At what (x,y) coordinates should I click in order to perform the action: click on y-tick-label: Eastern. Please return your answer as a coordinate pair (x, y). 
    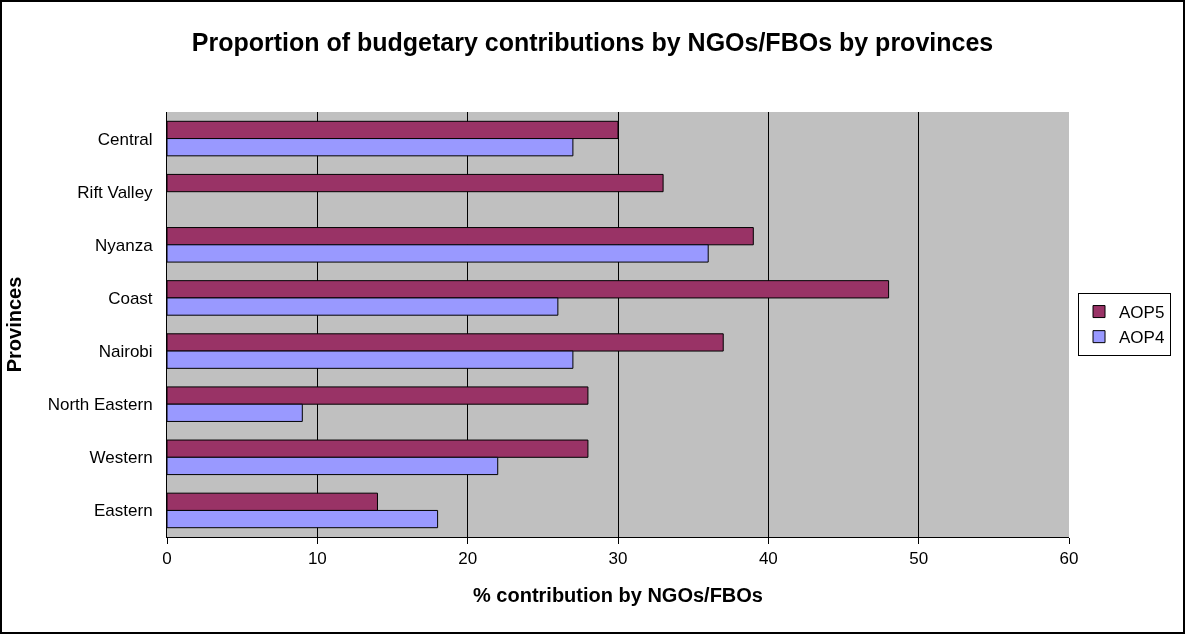
    Looking at the image, I should click on (123, 511).